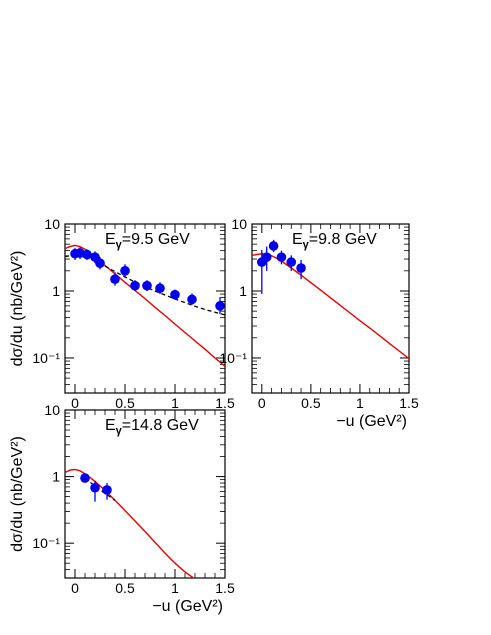 The width and height of the screenshot is (491, 635). Describe the element at coordinates (156, 239) in the screenshot. I see `title-energy: =9.5 GeV` at that location.